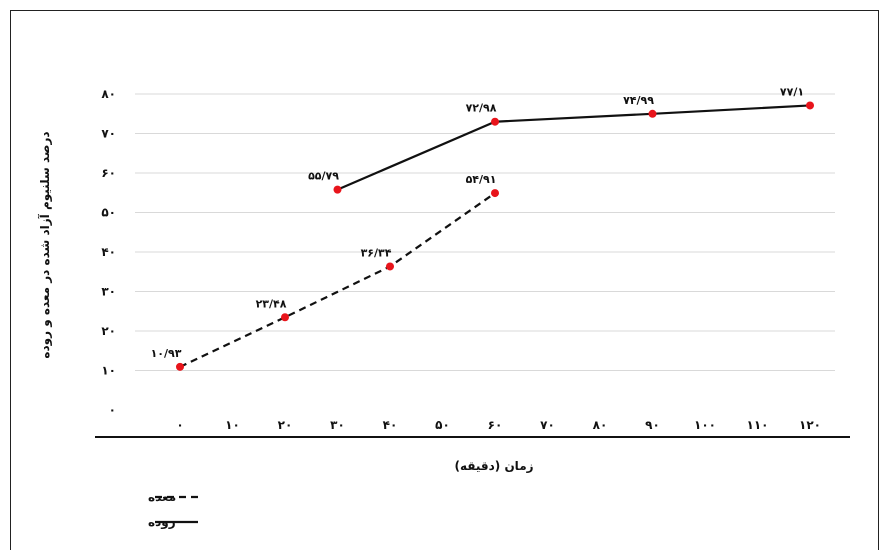 The height and width of the screenshot is (550, 891). I want to click on legend-label: معده, so click(162, 497).